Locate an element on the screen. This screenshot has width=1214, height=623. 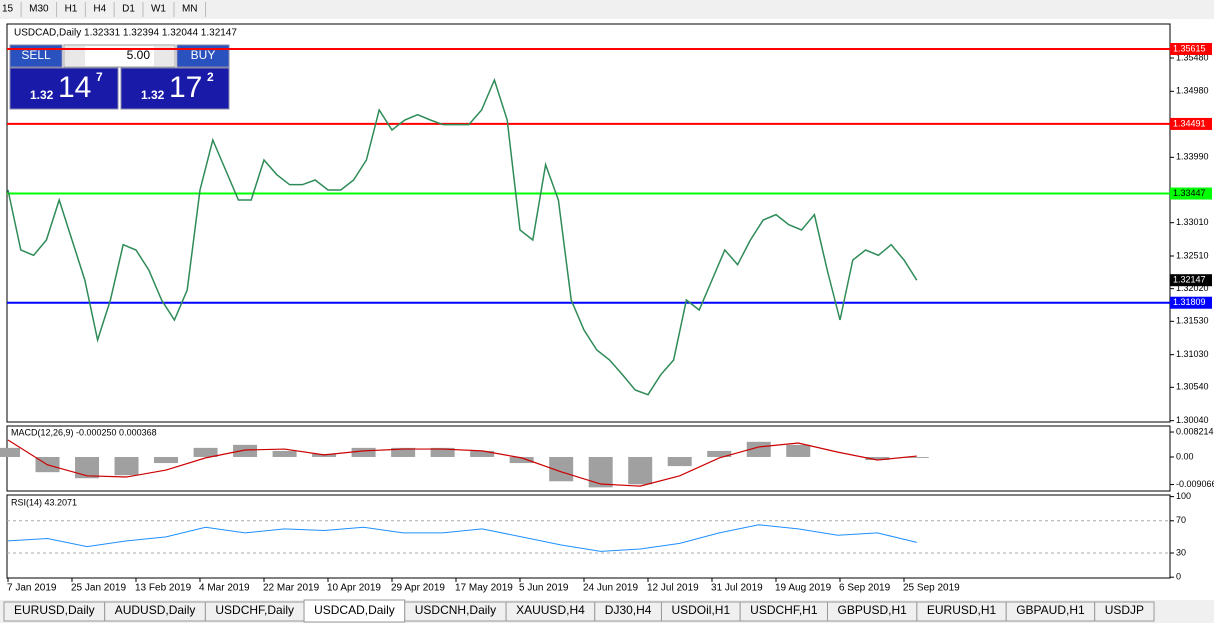
period-button: 15 is located at coordinates (8, 9).